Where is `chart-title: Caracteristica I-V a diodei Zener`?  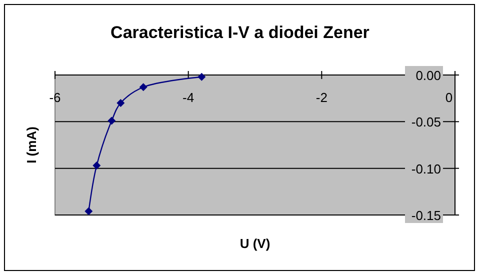
chart-title: Caracteristica I-V a diodei Zener is located at coordinates (240, 32).